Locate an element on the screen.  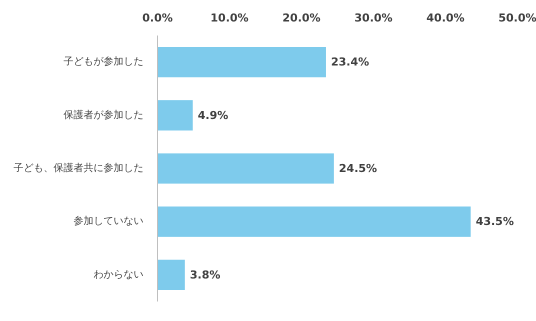
y-tick-label: わからない is located at coordinates (119, 274).